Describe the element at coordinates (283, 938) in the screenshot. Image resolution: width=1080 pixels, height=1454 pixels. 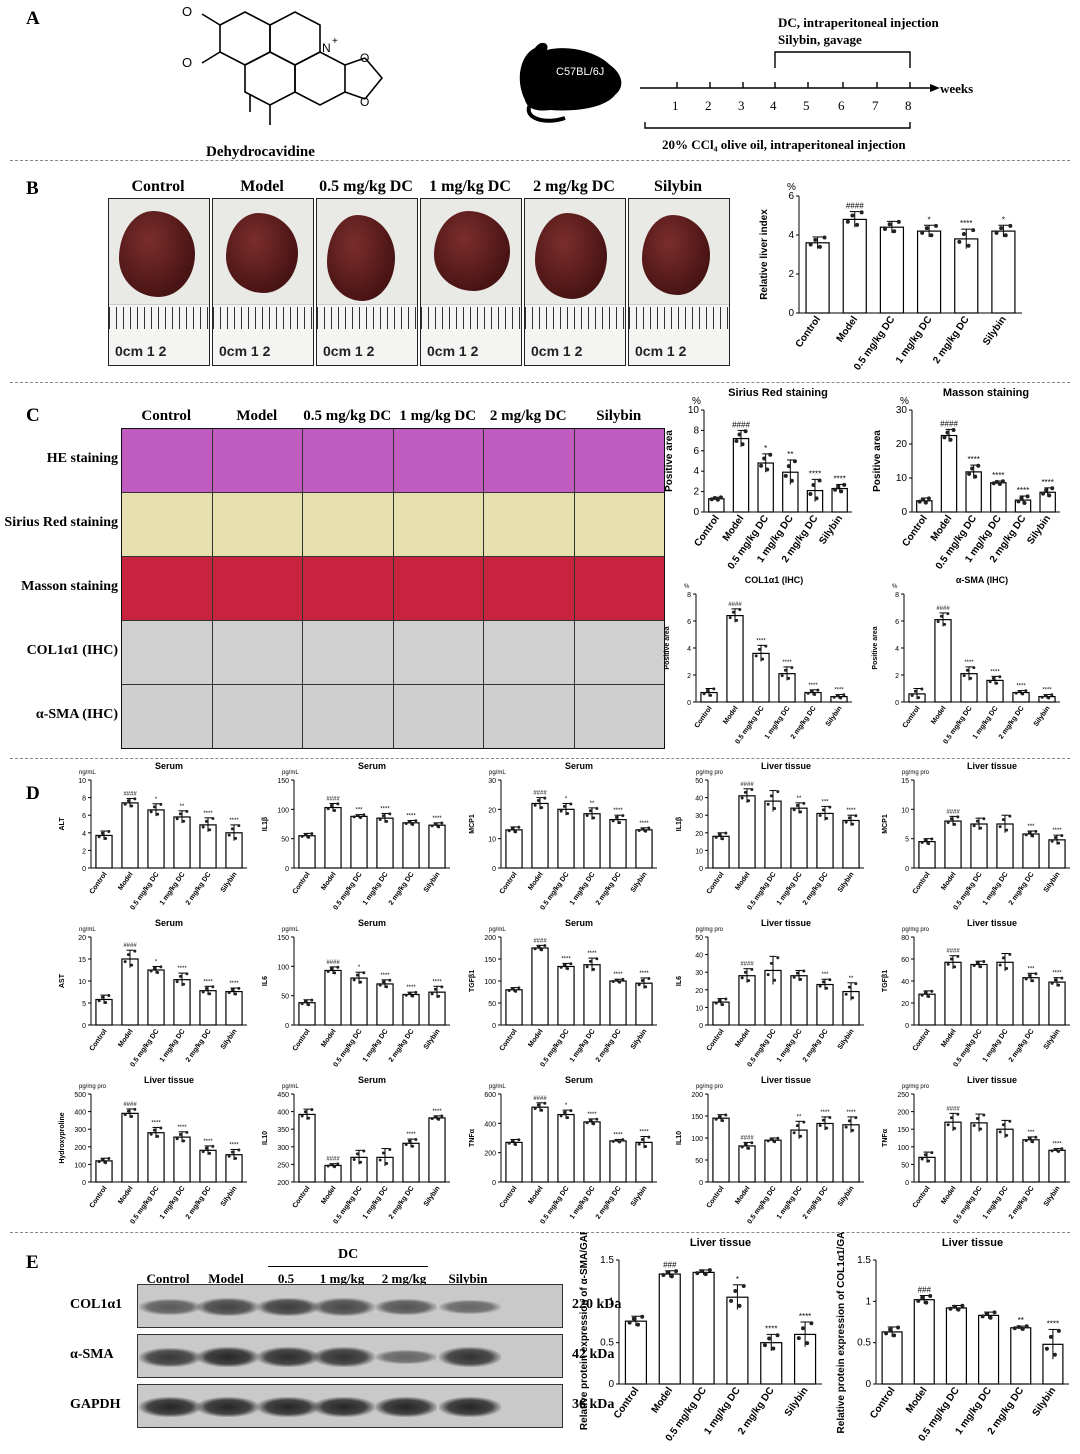
I see `y-tick-label: 150` at that location.